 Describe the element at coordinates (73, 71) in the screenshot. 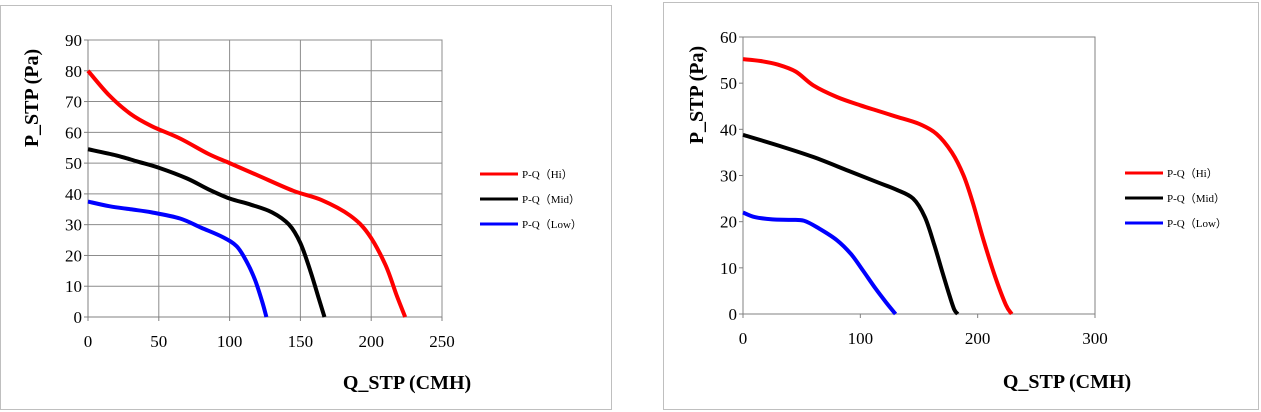

I see `y-tick-label: 80` at that location.